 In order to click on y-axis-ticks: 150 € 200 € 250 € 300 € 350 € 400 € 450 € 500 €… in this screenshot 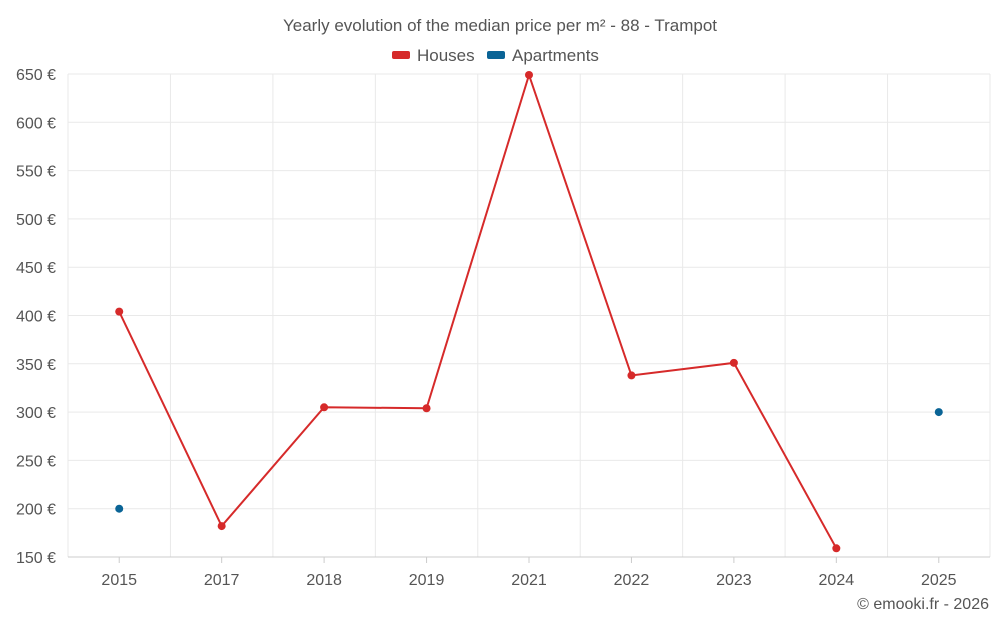, I will do `click(36, 317)`.